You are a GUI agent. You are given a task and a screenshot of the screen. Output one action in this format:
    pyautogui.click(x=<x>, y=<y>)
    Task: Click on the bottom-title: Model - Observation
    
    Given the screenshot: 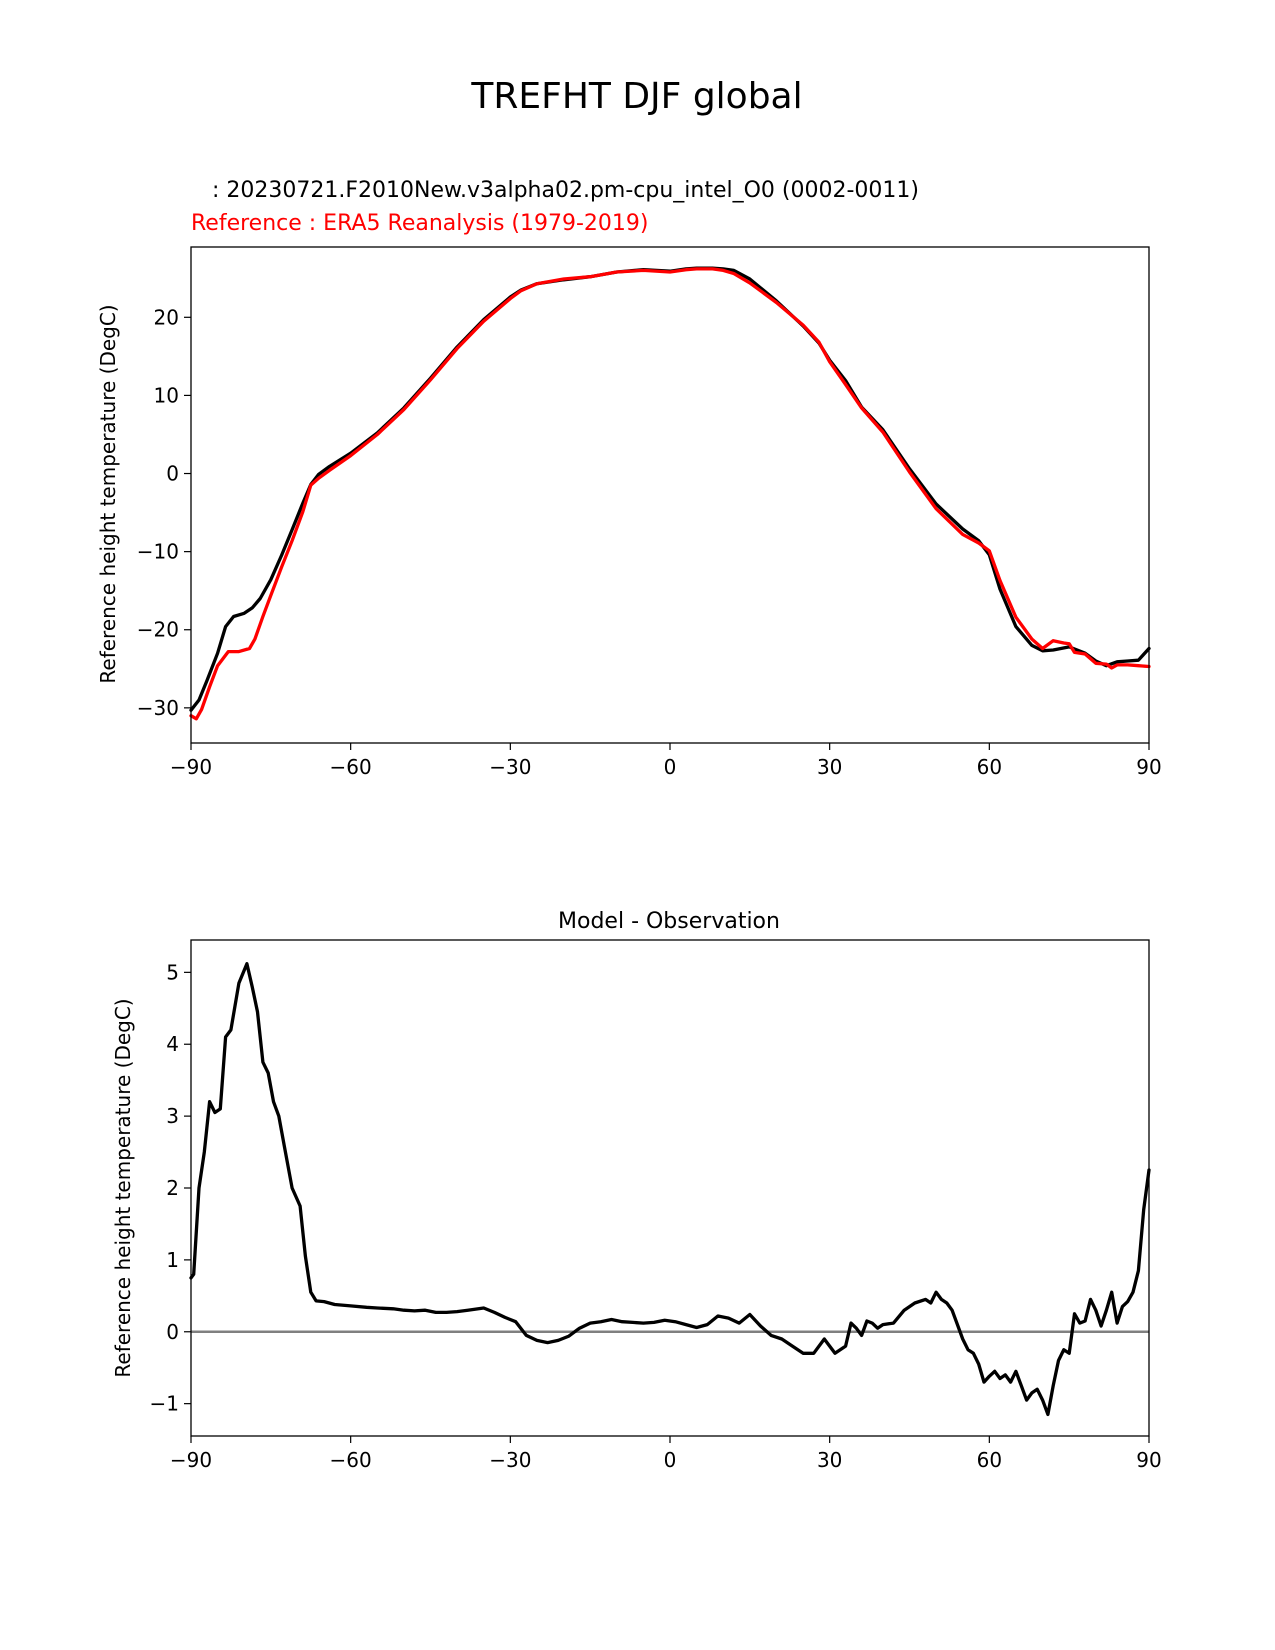 What is the action you would take?
    pyautogui.click(x=669, y=921)
    